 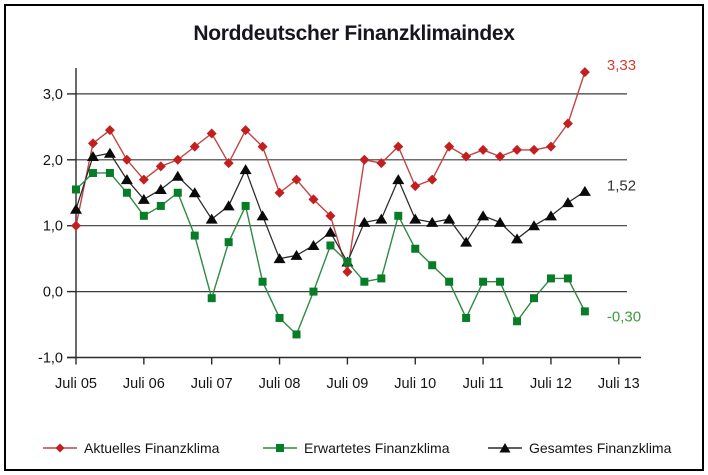 I want to click on diamond-icon, so click(x=60, y=448).